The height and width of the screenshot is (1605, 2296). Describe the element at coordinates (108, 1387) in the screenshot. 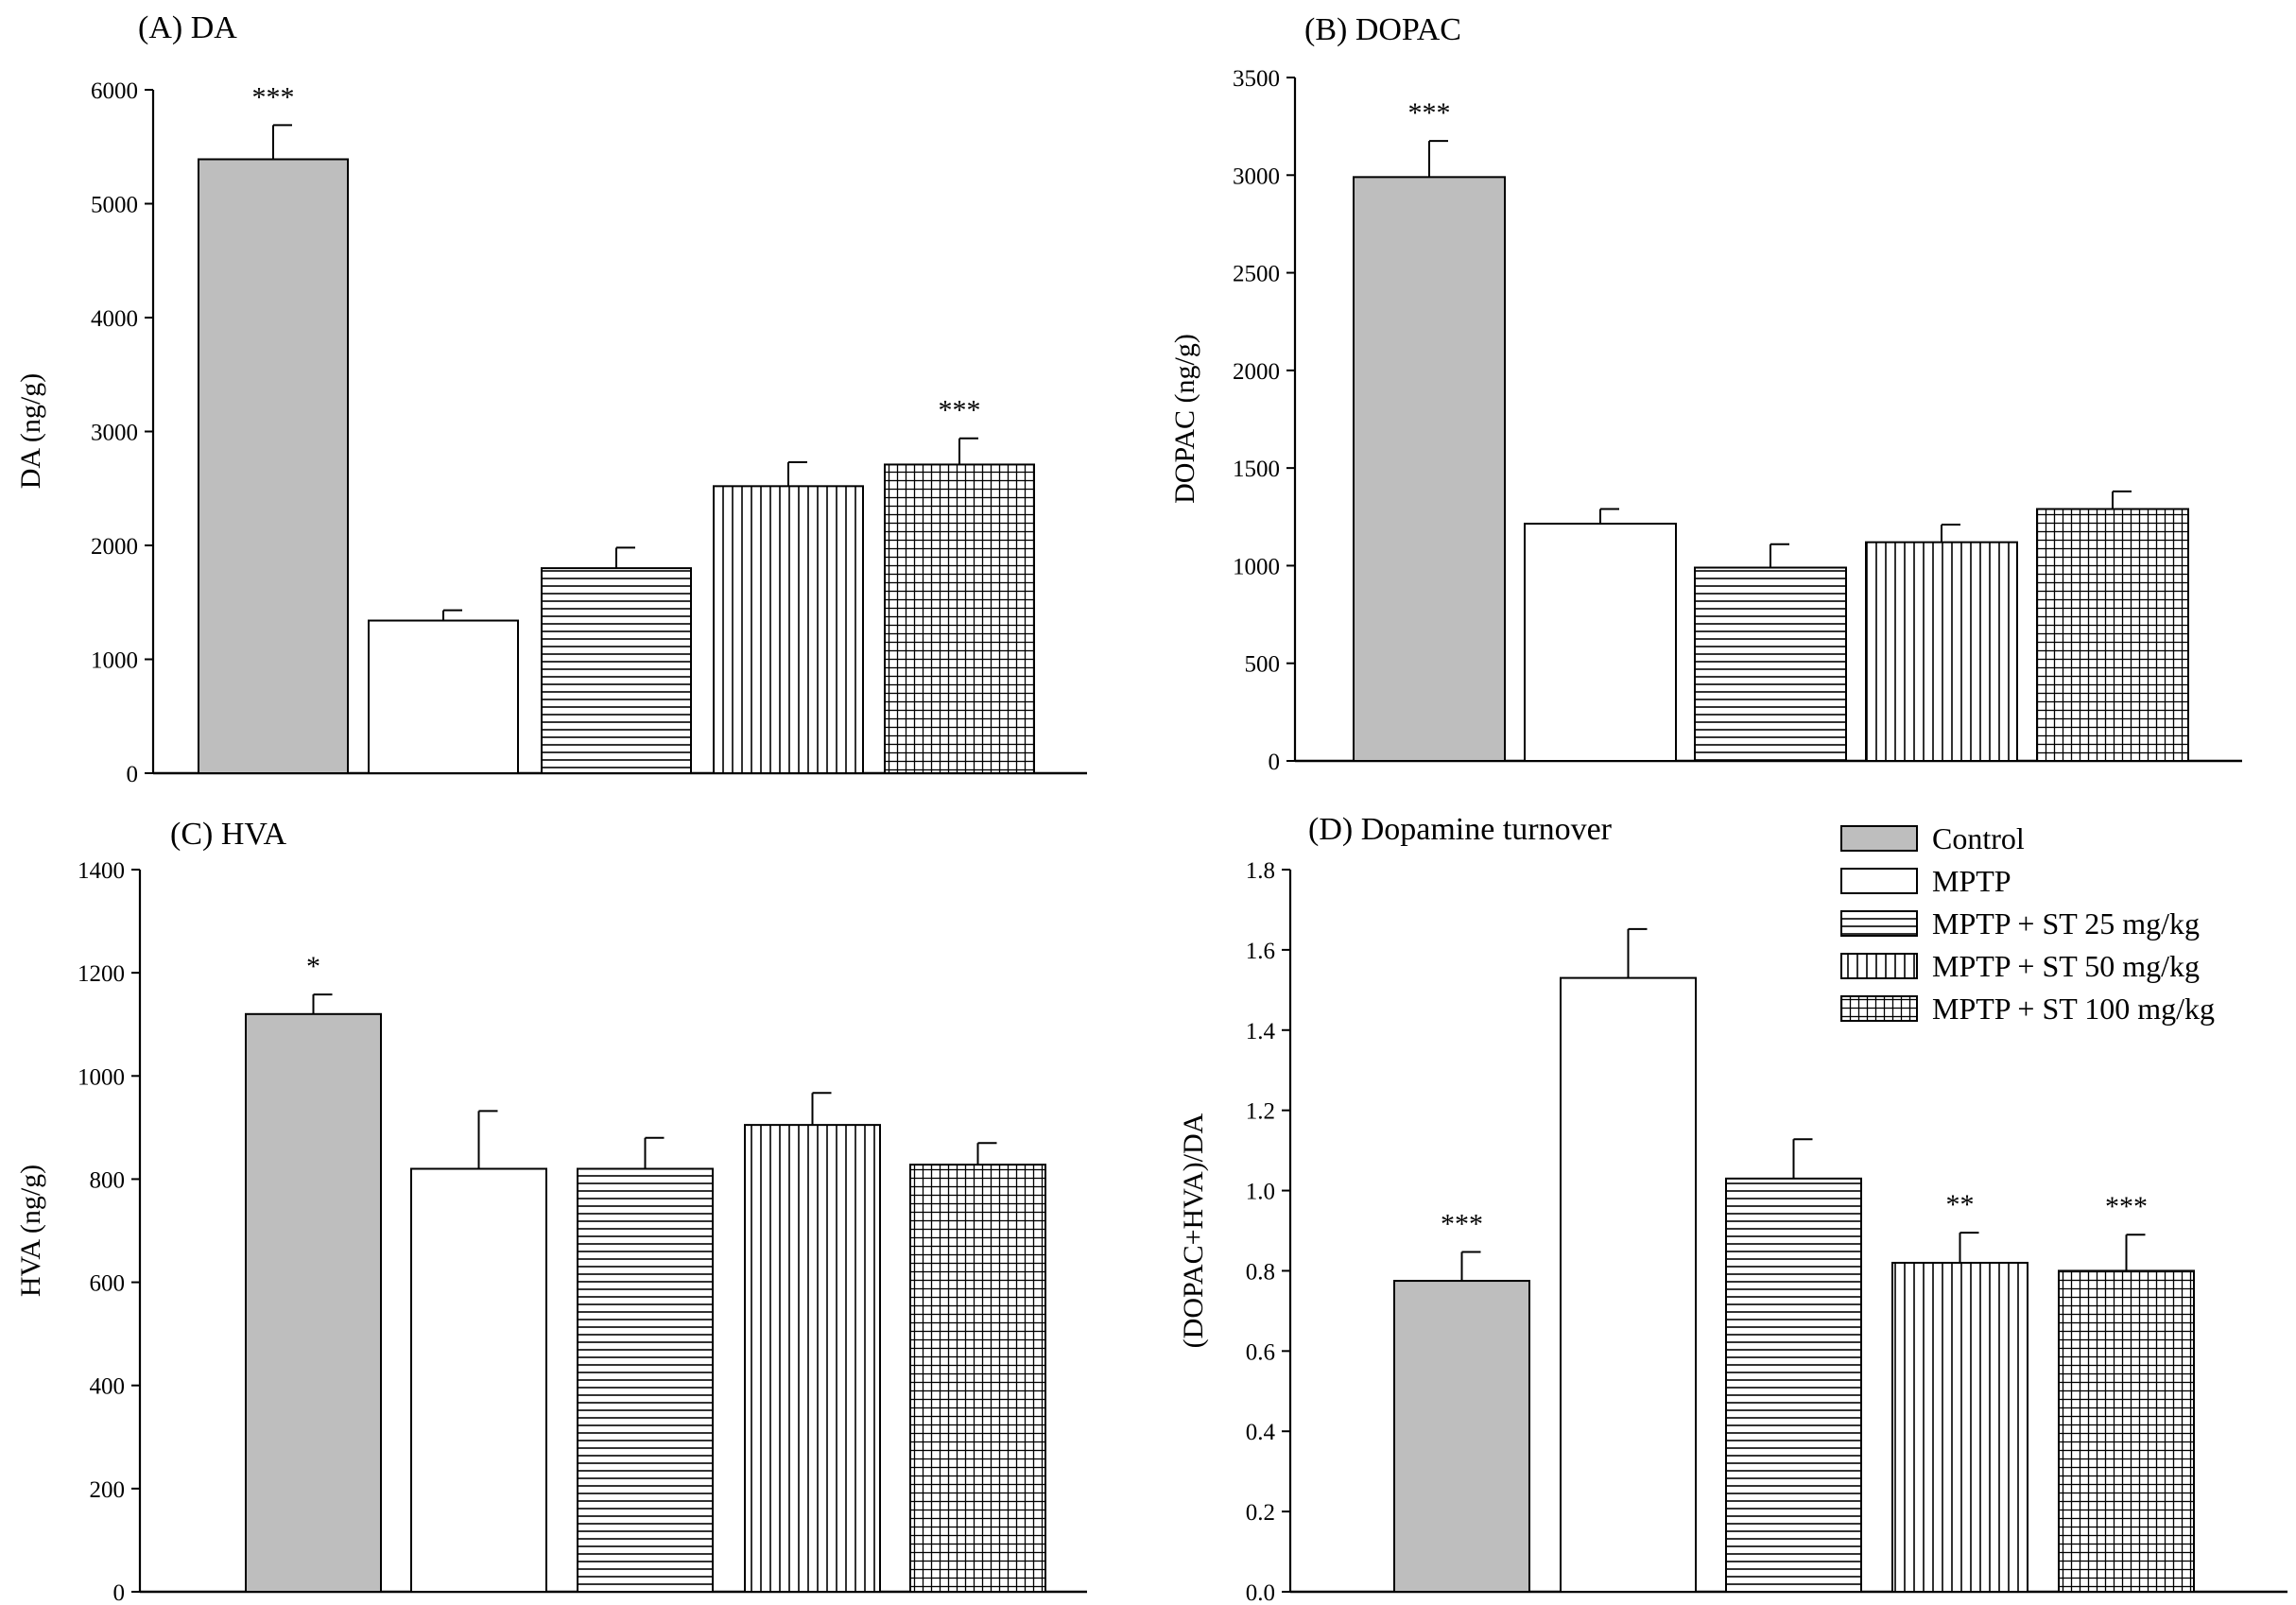

I see `y-tick-label: 400` at that location.